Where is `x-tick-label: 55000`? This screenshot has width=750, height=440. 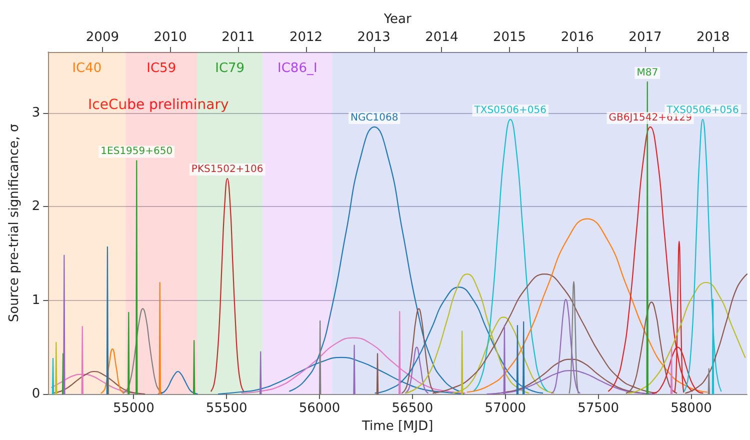
x-tick-label: 55000 is located at coordinates (133, 408).